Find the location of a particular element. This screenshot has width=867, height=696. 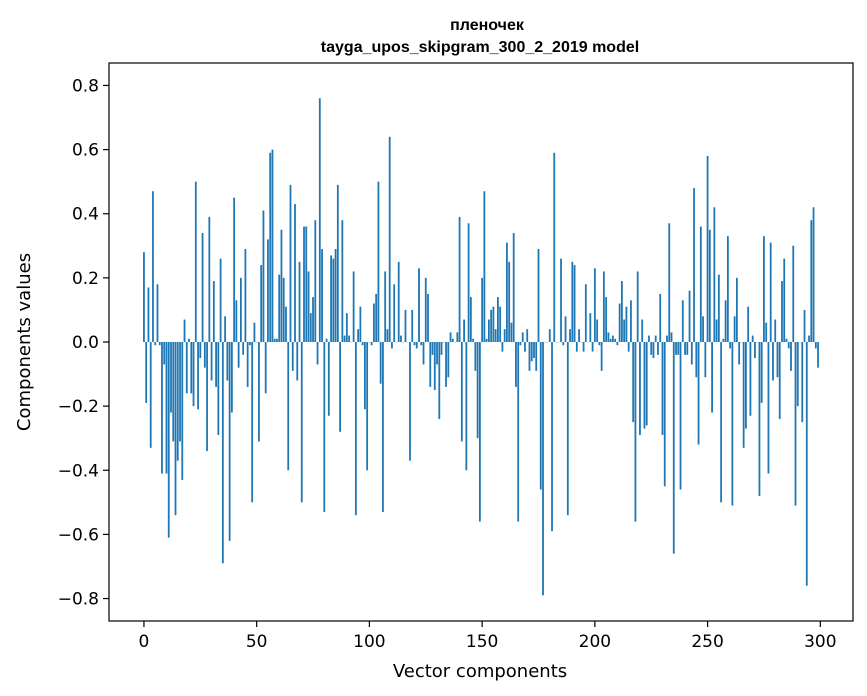

y-tick-label: 0.0 is located at coordinates (85, 343).